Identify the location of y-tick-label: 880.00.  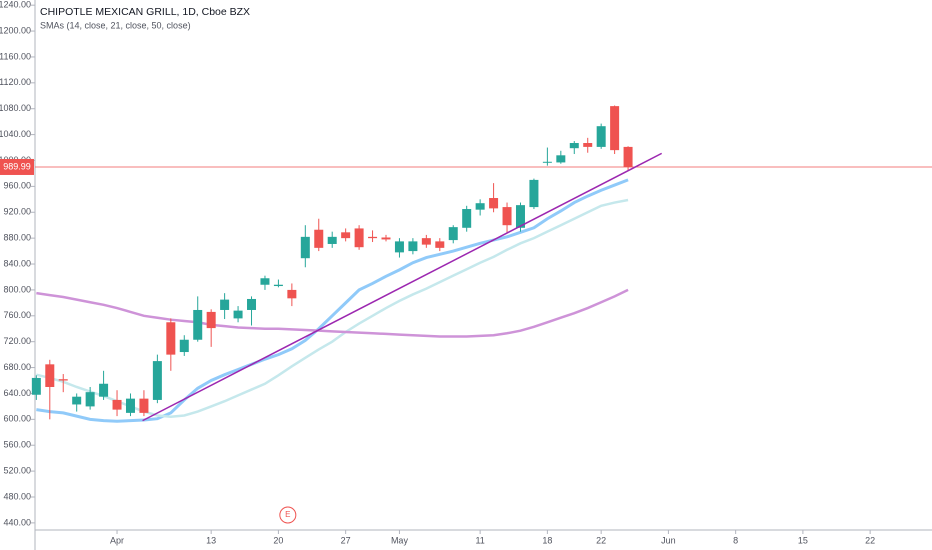
(17, 238).